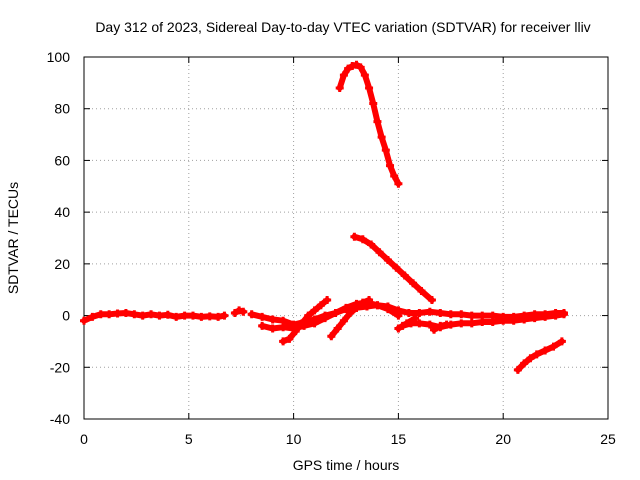  I want to click on y-tick-label: 80, so click(62, 109).